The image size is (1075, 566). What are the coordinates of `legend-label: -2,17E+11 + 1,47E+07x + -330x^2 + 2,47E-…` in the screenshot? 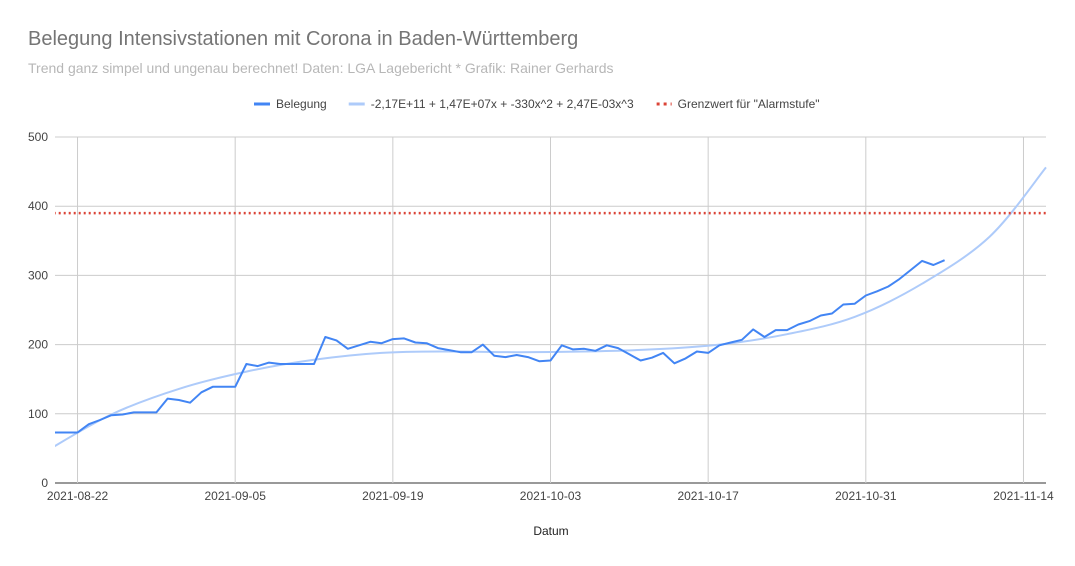 It's located at (502, 104).